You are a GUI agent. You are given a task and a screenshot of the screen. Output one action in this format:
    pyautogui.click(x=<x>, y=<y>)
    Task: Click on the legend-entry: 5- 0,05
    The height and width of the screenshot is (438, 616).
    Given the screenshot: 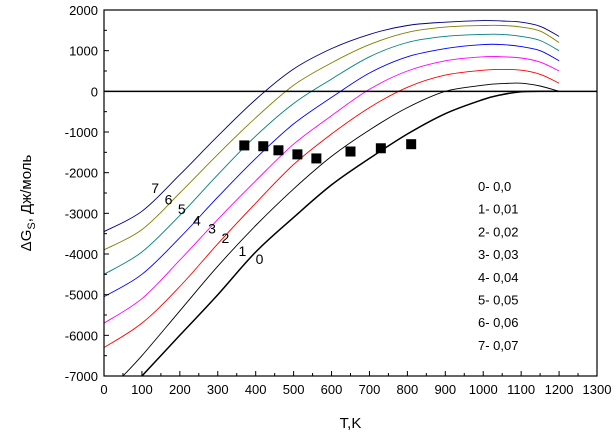 What is the action you would take?
    pyautogui.click(x=498, y=300)
    